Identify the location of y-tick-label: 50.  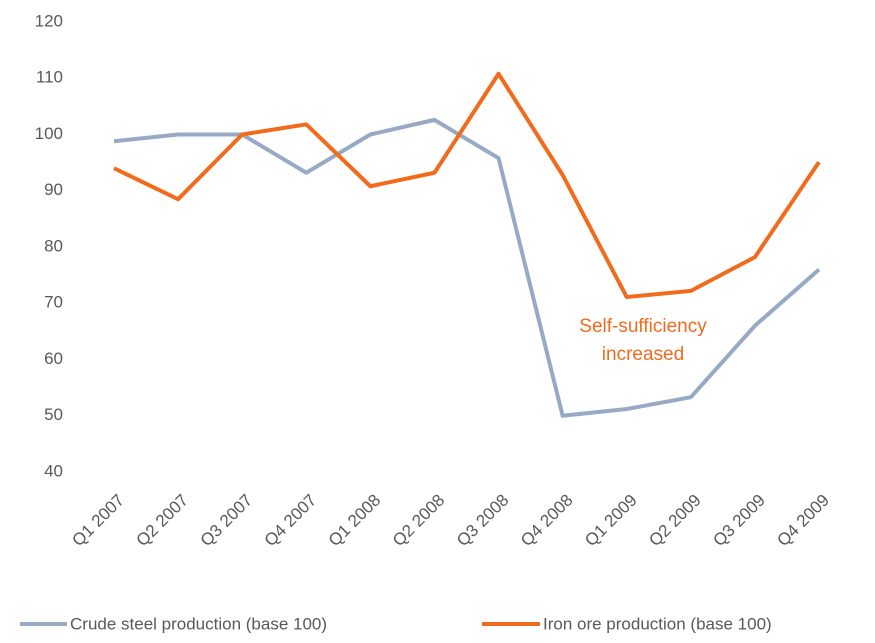
(53, 414).